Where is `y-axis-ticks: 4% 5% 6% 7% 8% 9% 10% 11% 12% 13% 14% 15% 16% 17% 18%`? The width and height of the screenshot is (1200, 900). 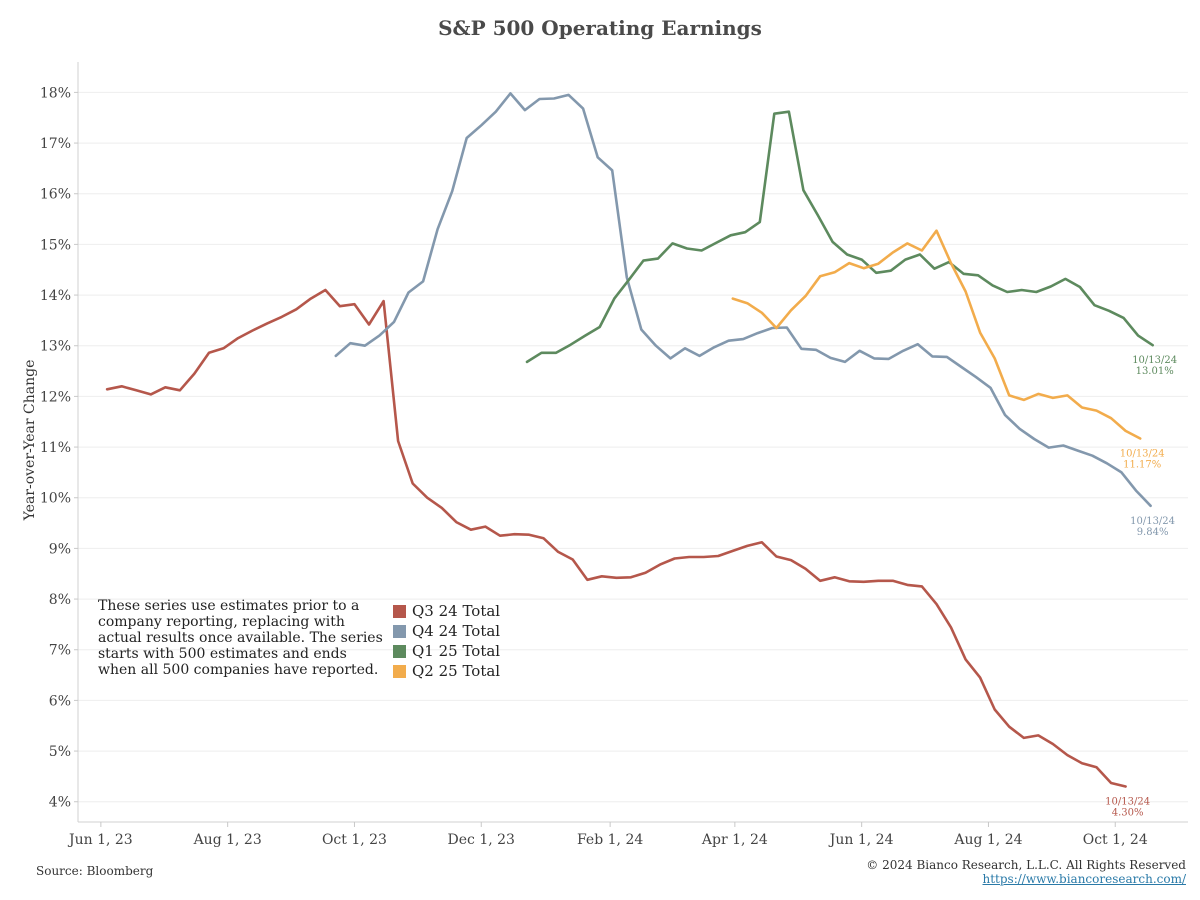
y-axis-ticks: 4% 5% 6% 7% 8% 9% 10% 11% 12% 13% 14% 15% 16% 17% 18% is located at coordinates (59, 448).